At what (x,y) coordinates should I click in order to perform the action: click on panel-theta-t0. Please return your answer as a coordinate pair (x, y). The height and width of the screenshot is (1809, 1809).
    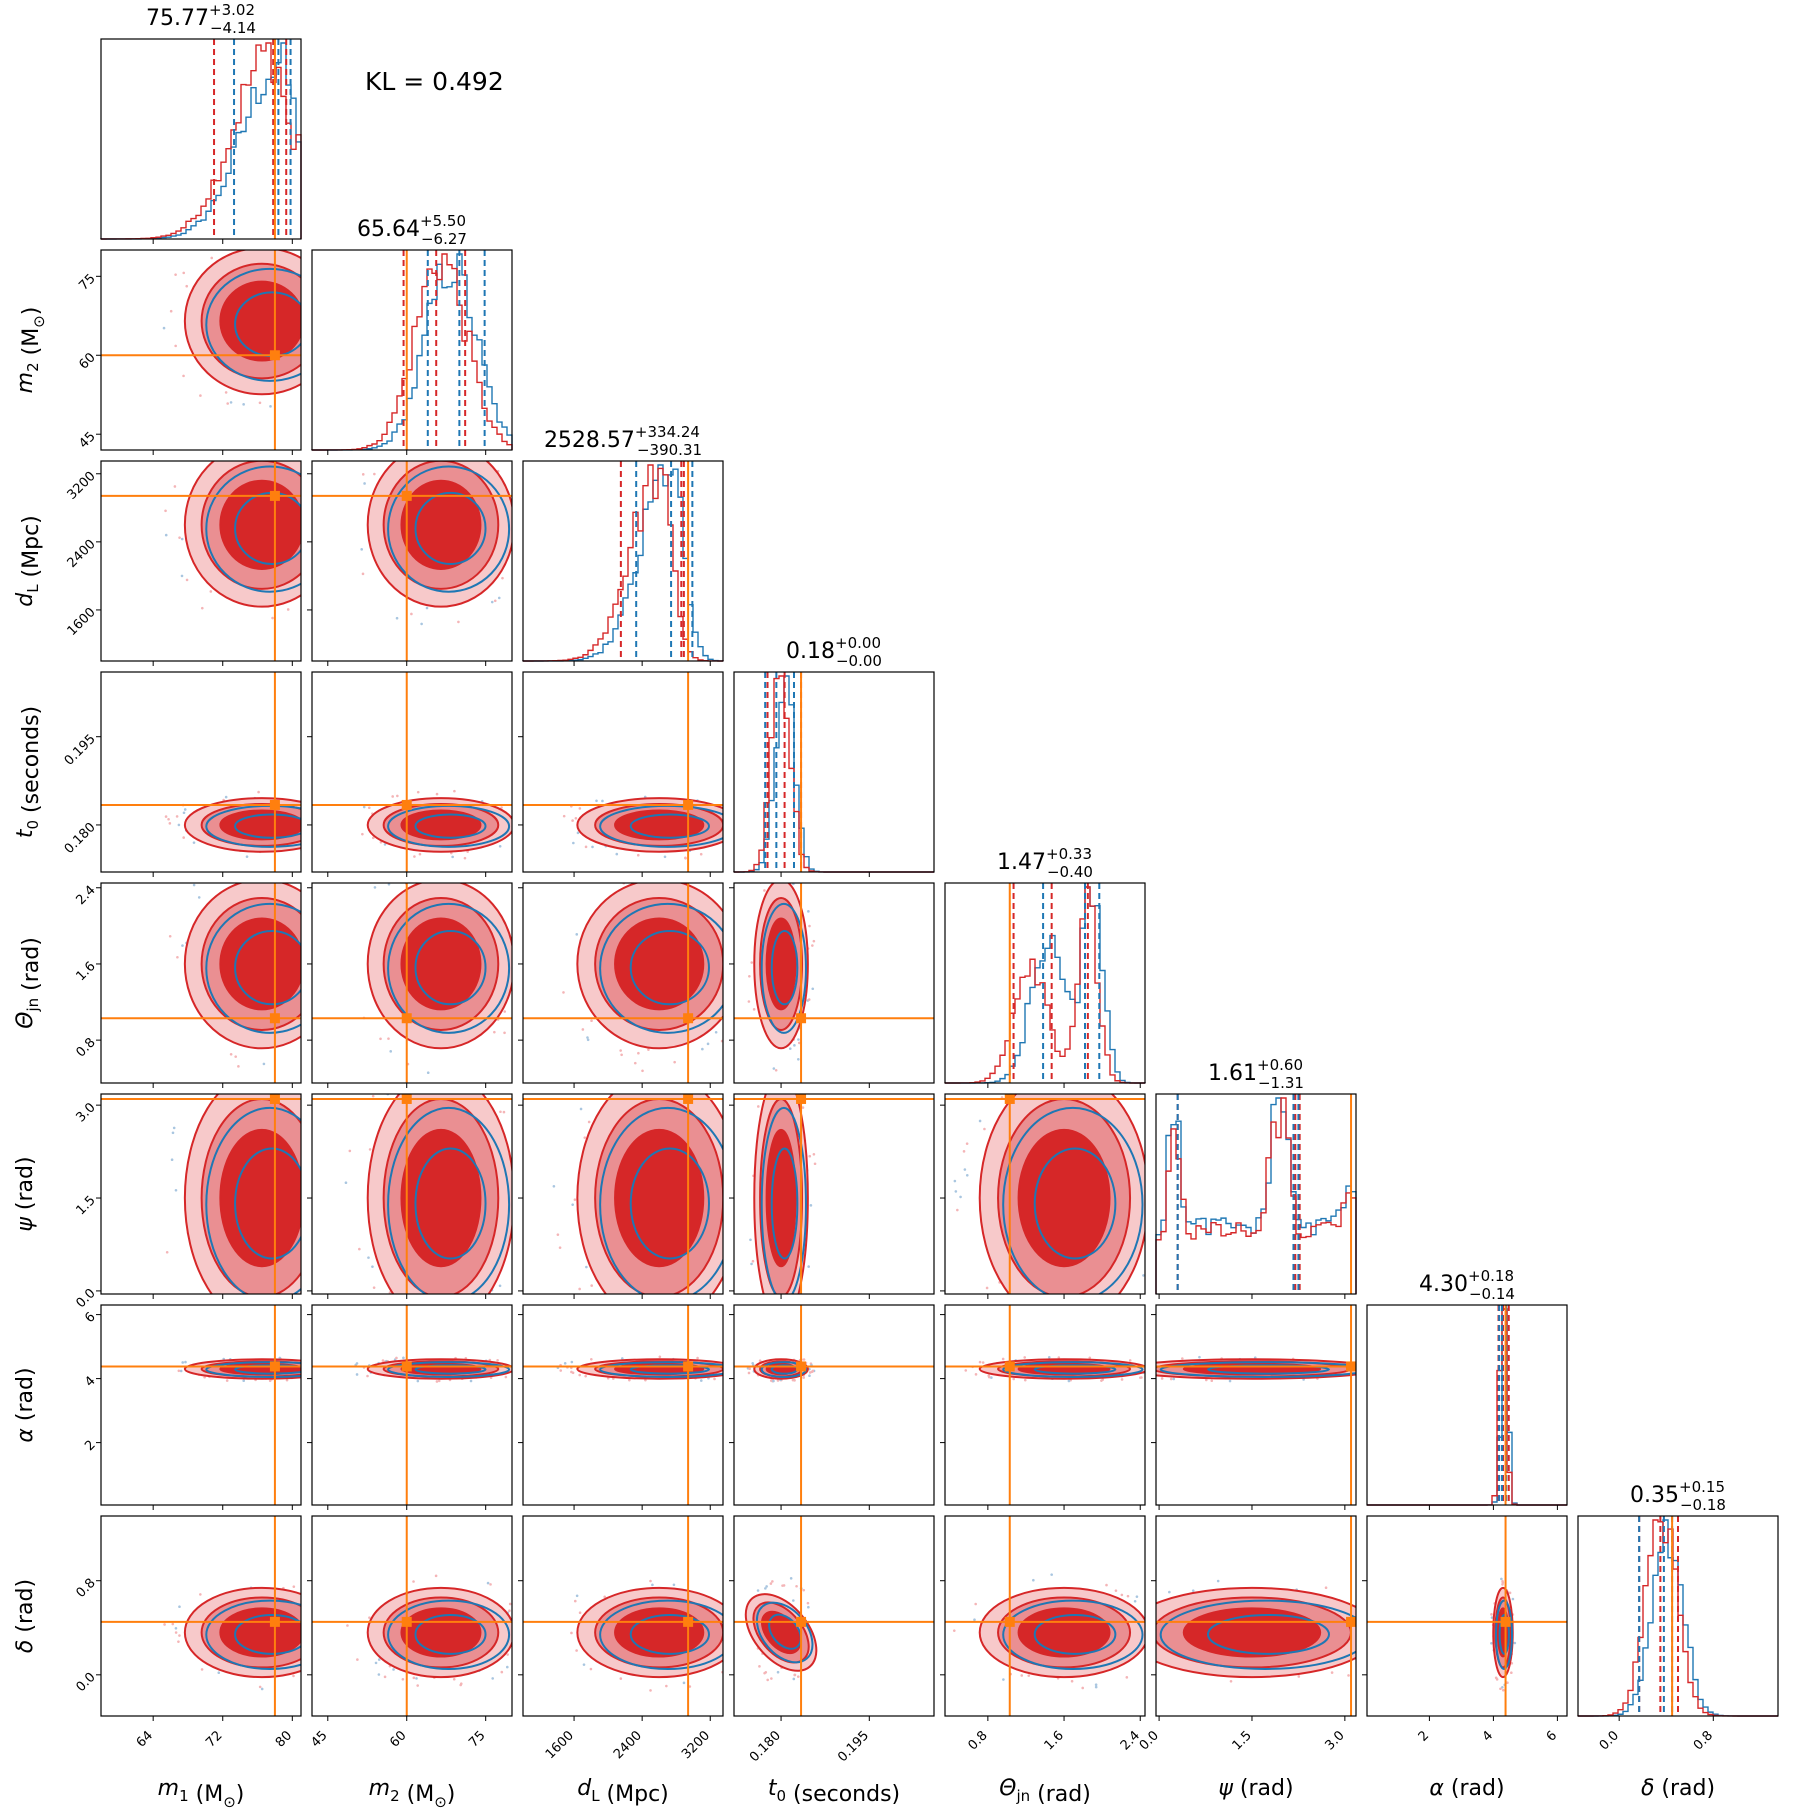
    Looking at the image, I should click on (832, 985).